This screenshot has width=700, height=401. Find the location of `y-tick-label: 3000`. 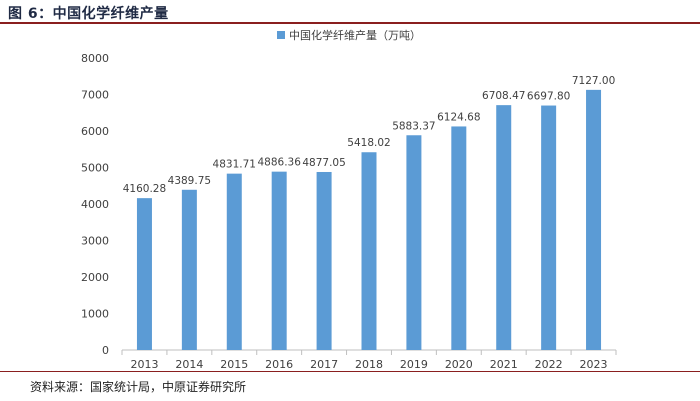

y-tick-label: 3000 is located at coordinates (95, 241).